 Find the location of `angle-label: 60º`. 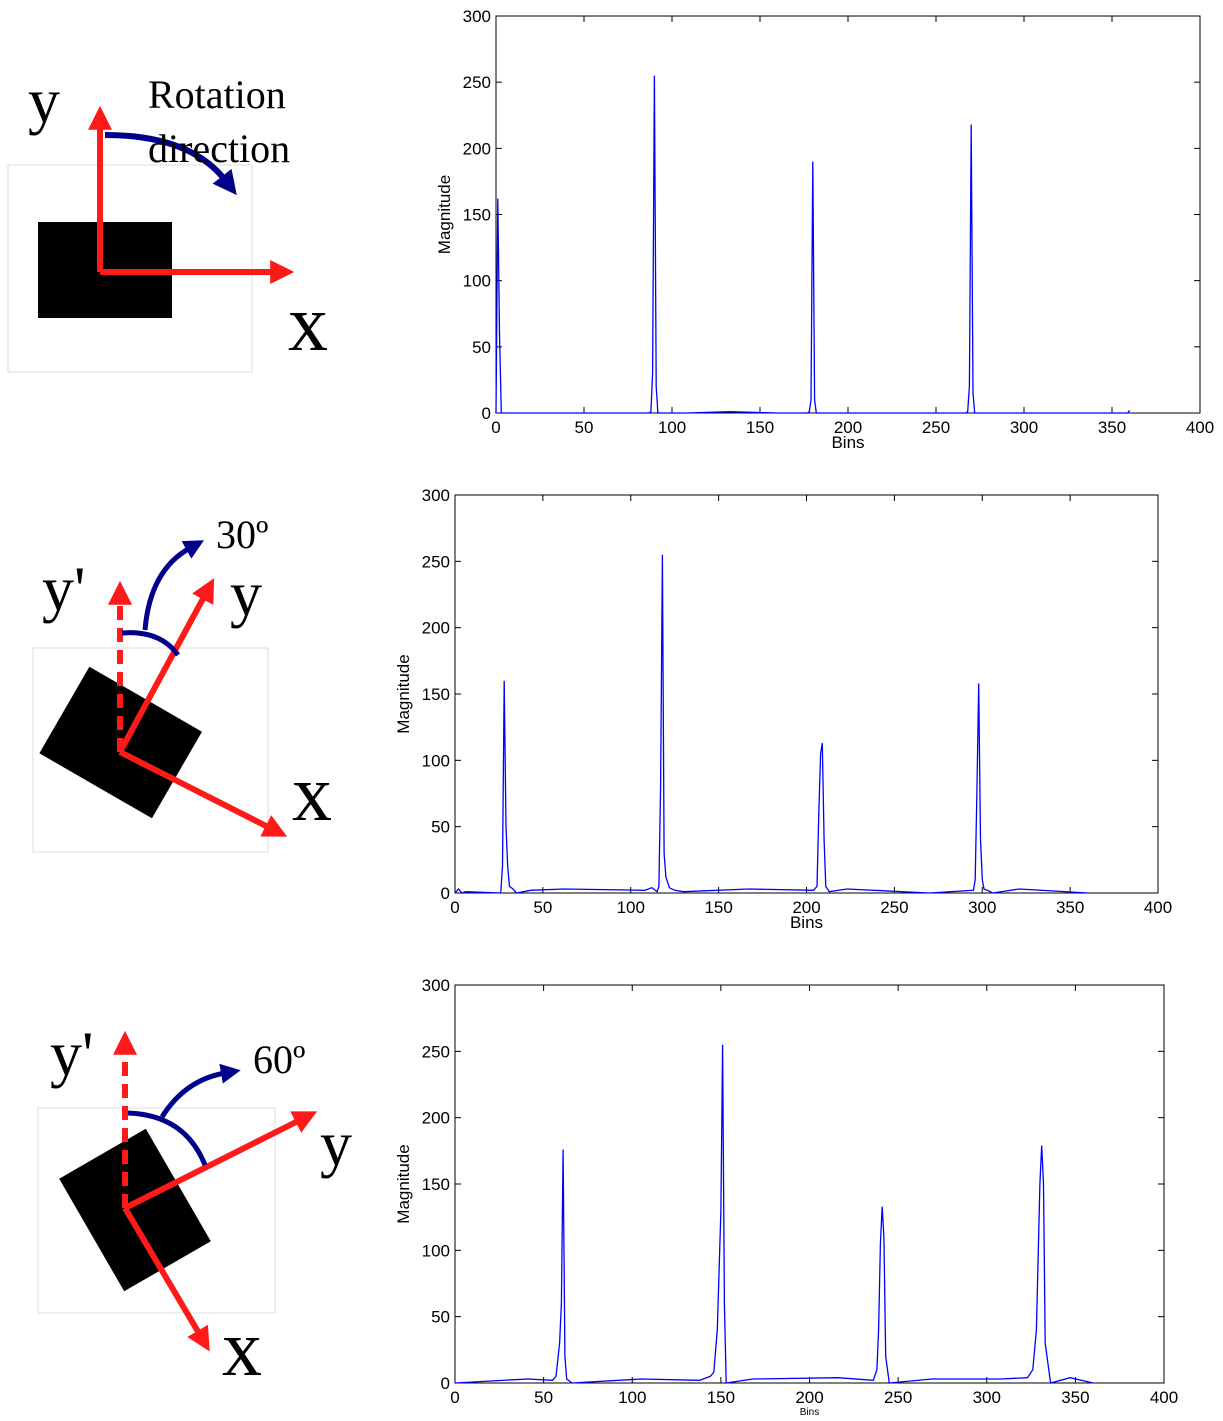

angle-label: 60º is located at coordinates (279, 1059).